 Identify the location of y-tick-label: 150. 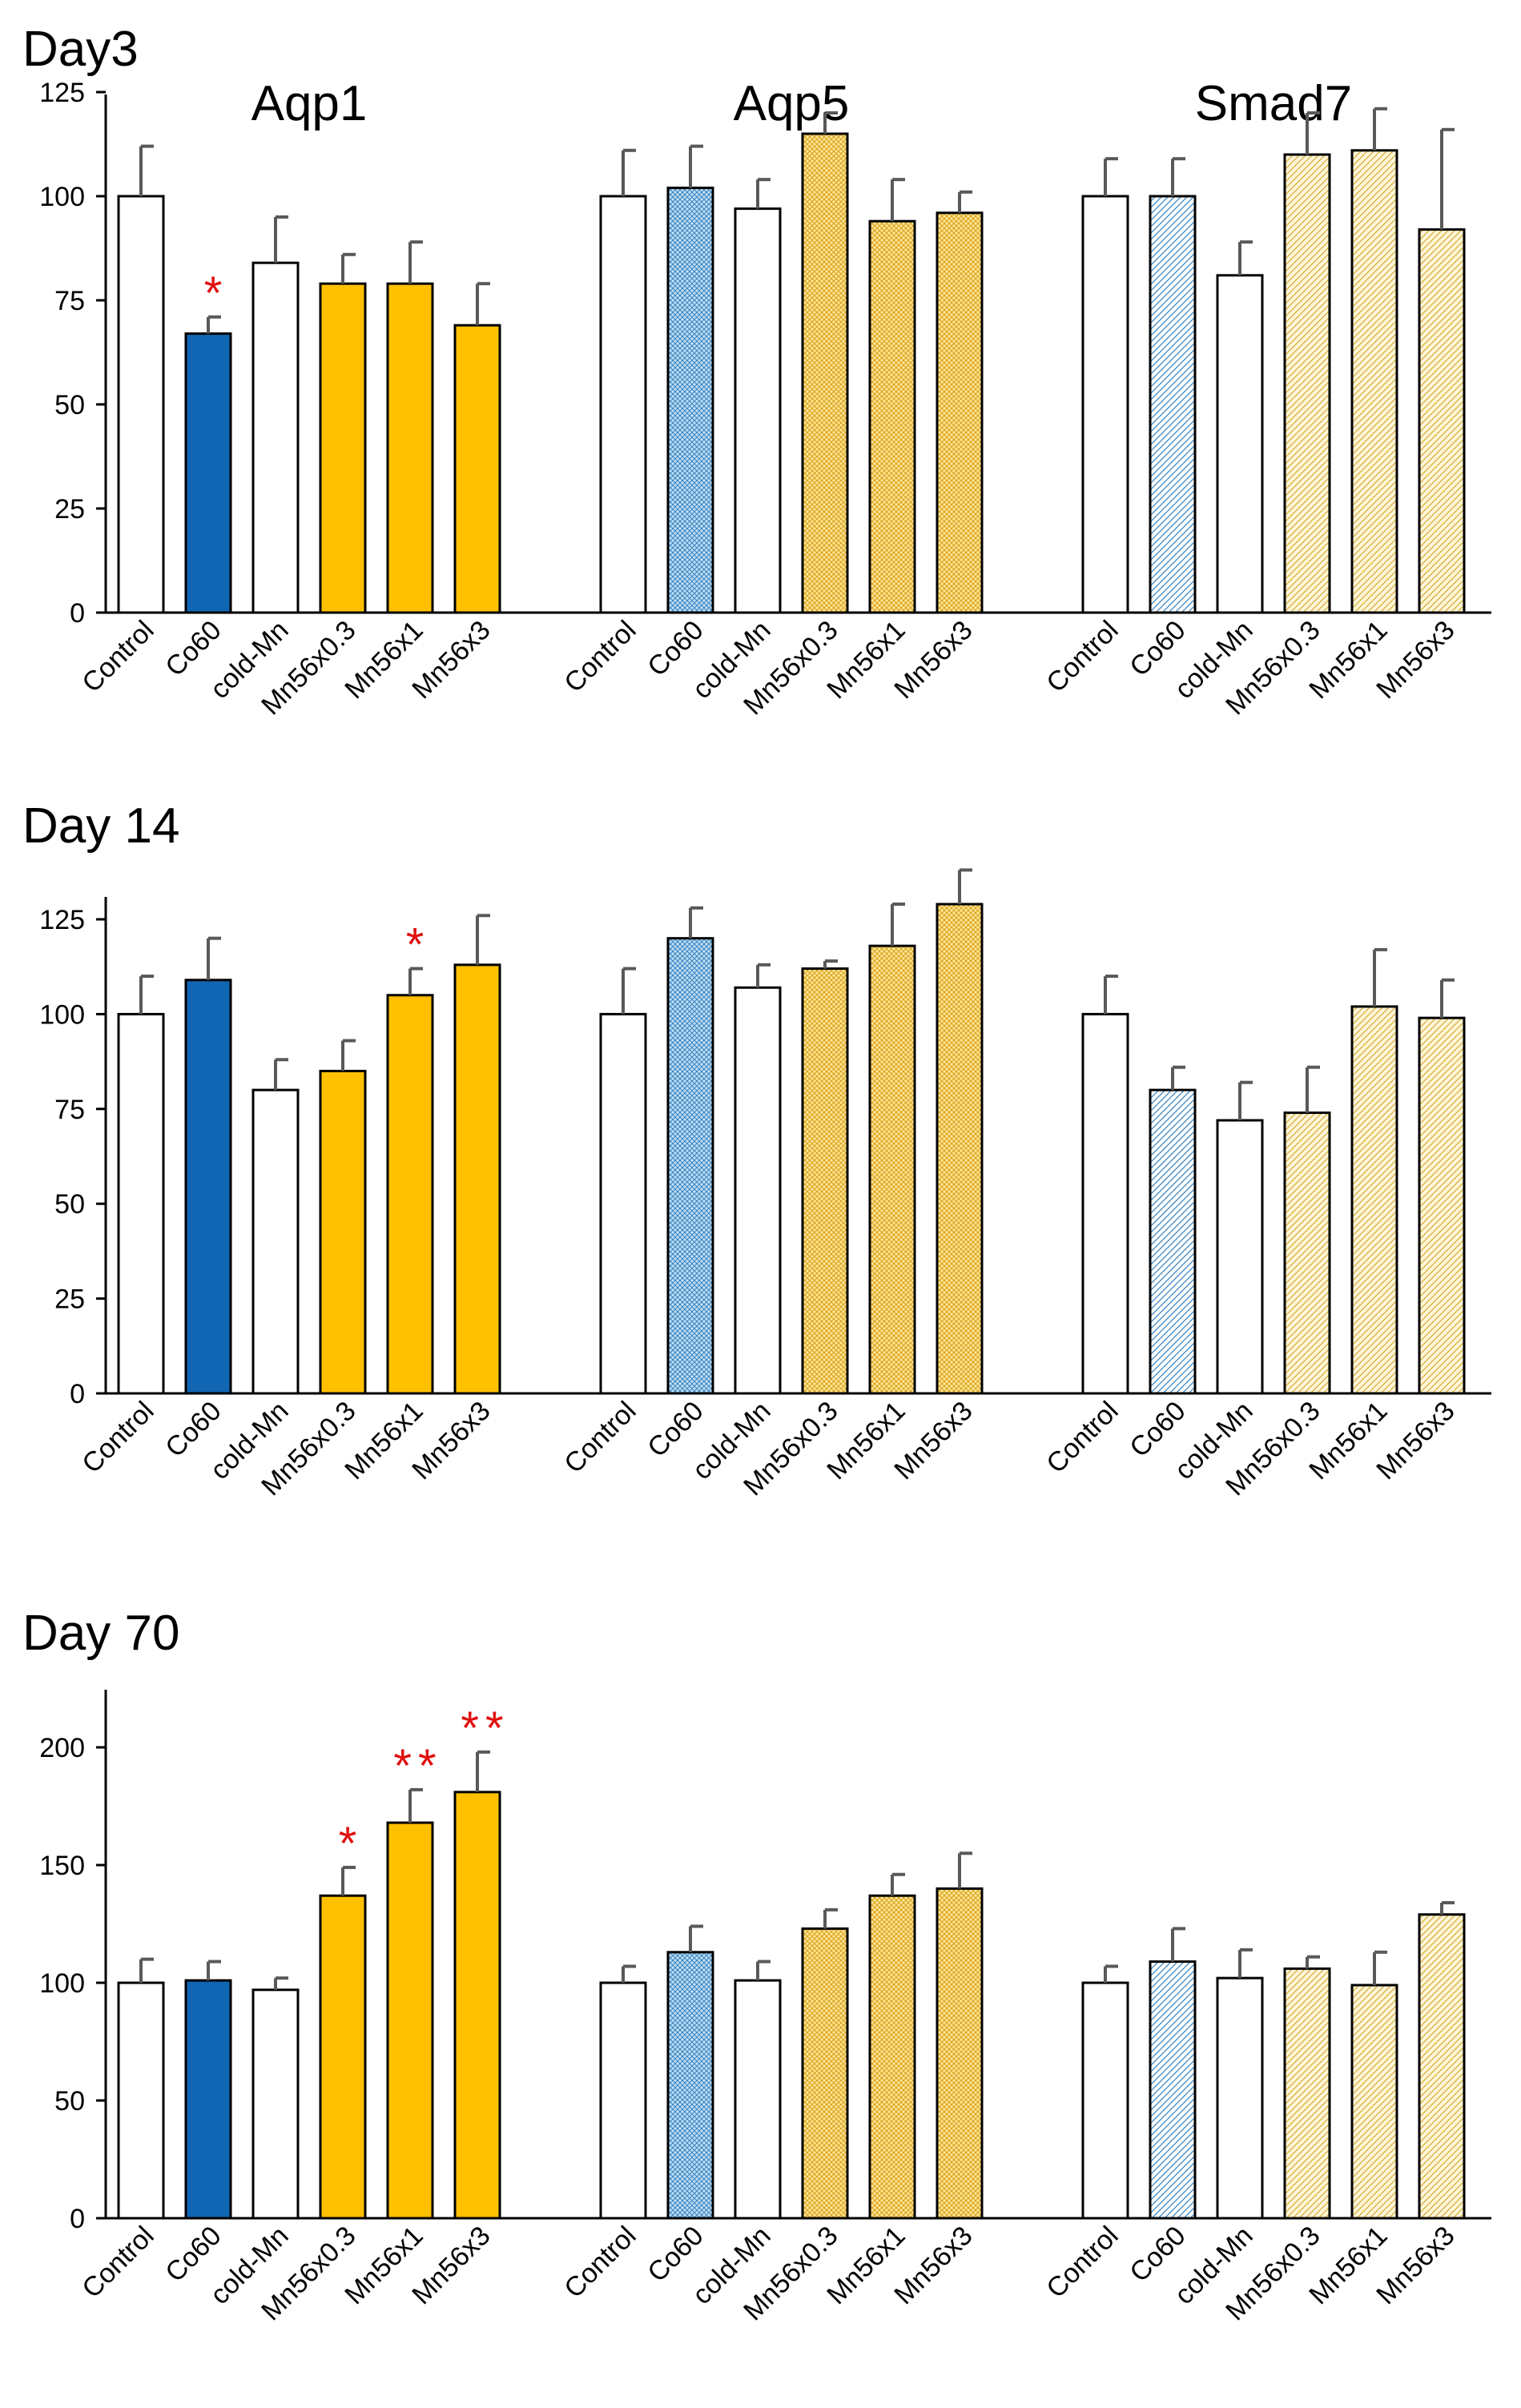
(62, 1866).